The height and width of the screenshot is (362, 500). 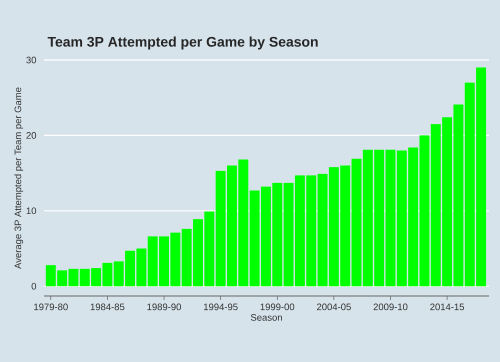 What do you see at coordinates (266, 317) in the screenshot?
I see `x-axis-title: Season` at bounding box center [266, 317].